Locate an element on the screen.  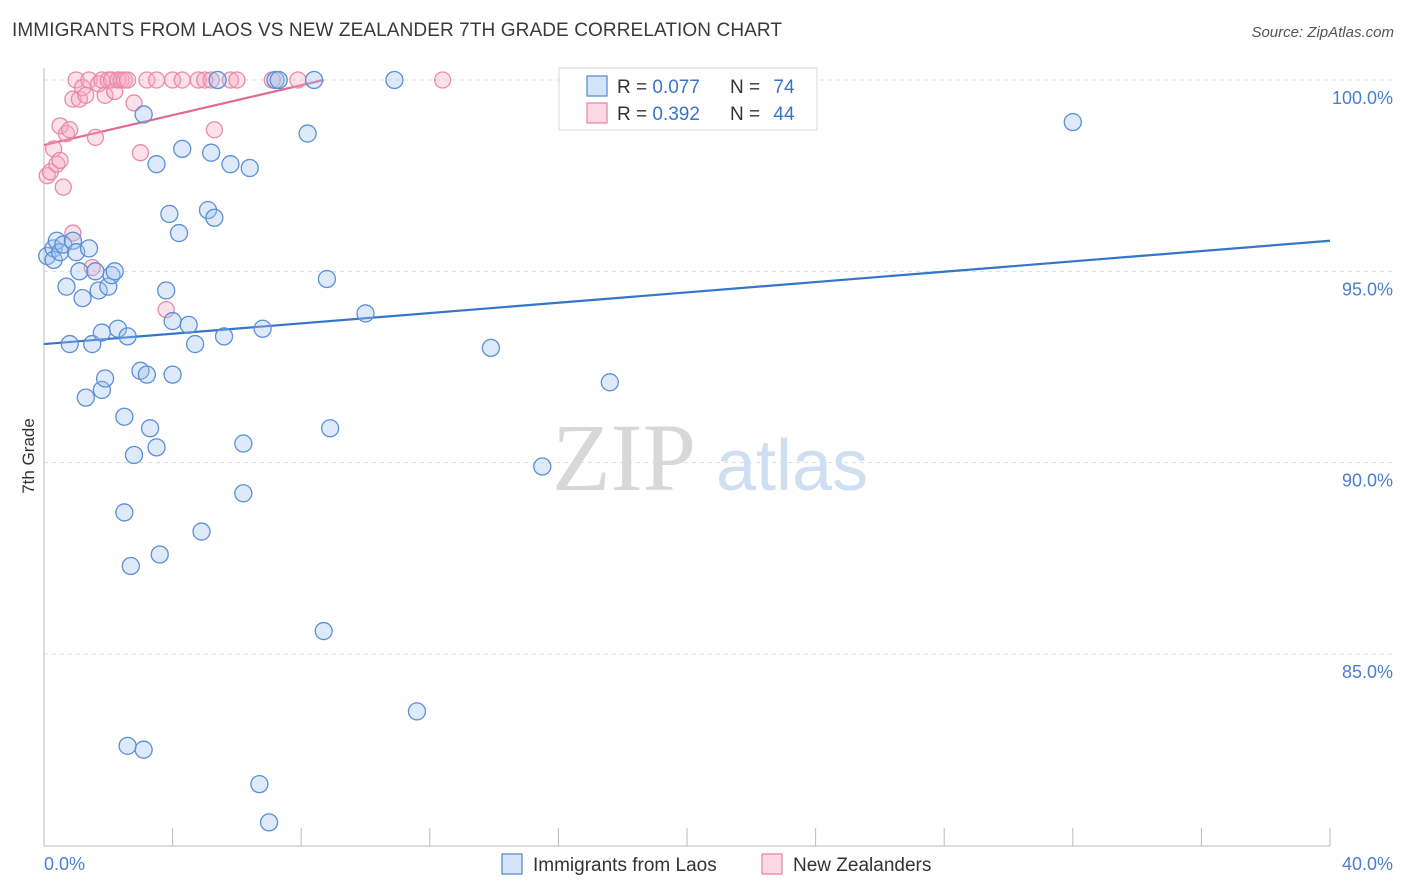
legend-n-row-blue: N = 74 is located at coordinates (762, 87).